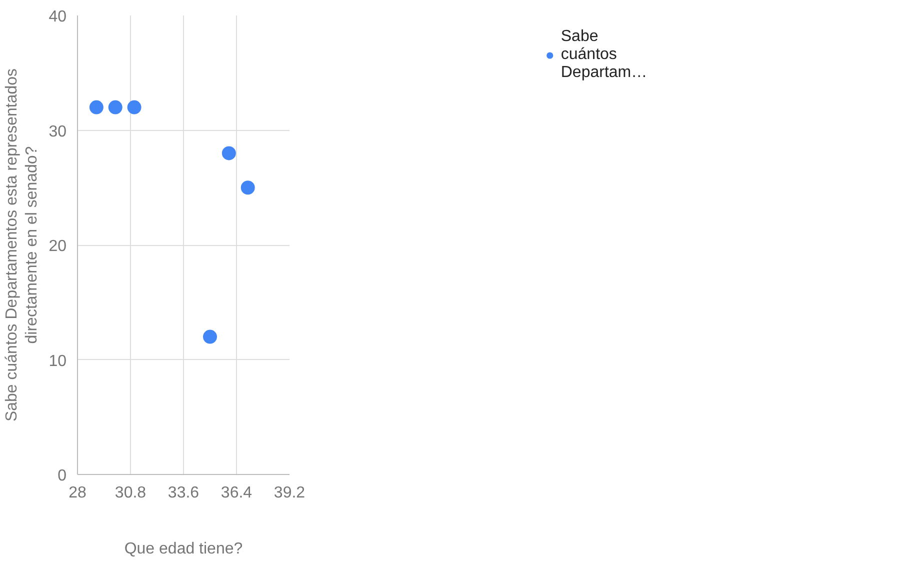  I want to click on x-axis-title: Que edad tiene?, so click(183, 549).